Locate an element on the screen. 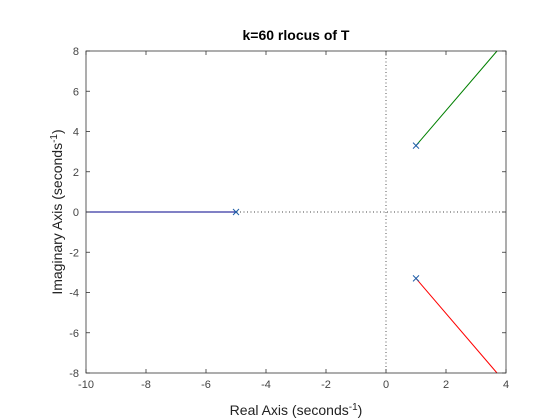 The image size is (560, 420). x-tick-label: -6 is located at coordinates (206, 385).